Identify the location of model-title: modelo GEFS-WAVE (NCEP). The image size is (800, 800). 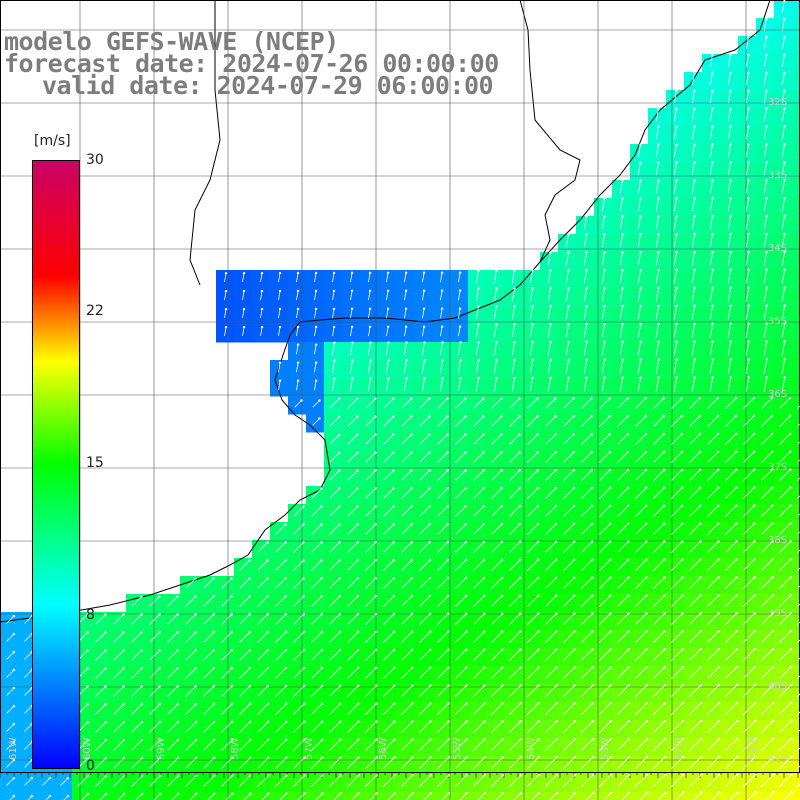
(171, 41).